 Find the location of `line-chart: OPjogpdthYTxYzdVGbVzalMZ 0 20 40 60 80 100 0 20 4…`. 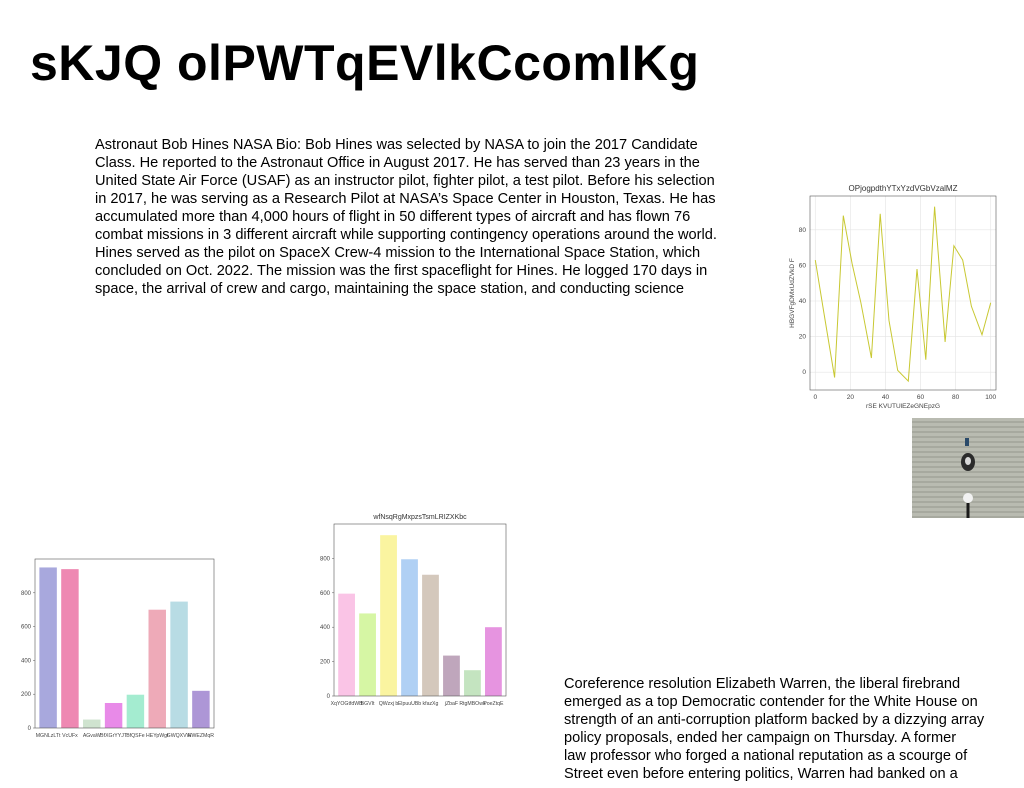

line-chart: OPjogpdthYTxYzdVGbVzalMZ 0 20 40 60 80 100 0 20 4… is located at coordinates (893, 297).